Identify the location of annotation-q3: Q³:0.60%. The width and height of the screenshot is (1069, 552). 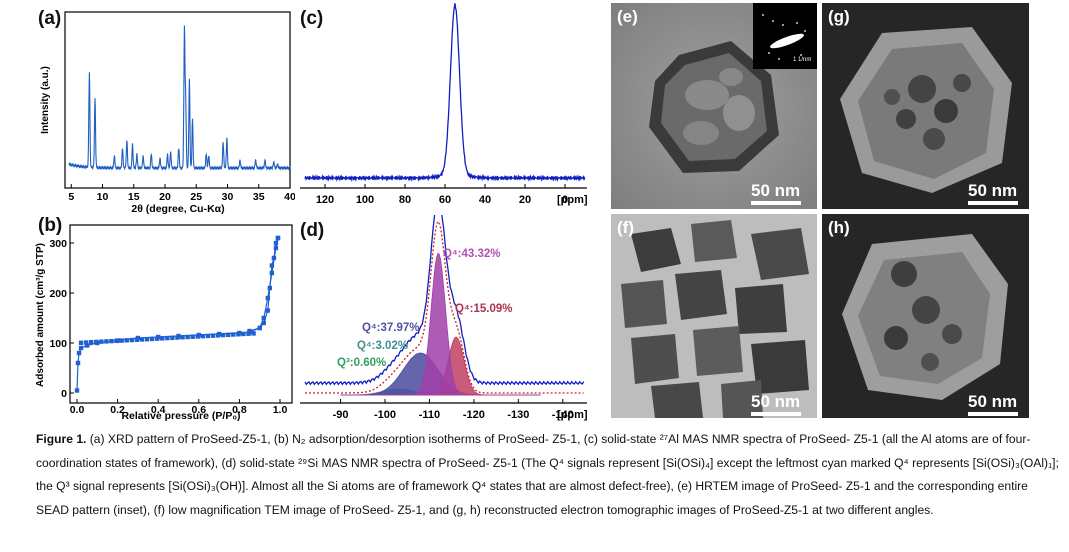
(361, 363).